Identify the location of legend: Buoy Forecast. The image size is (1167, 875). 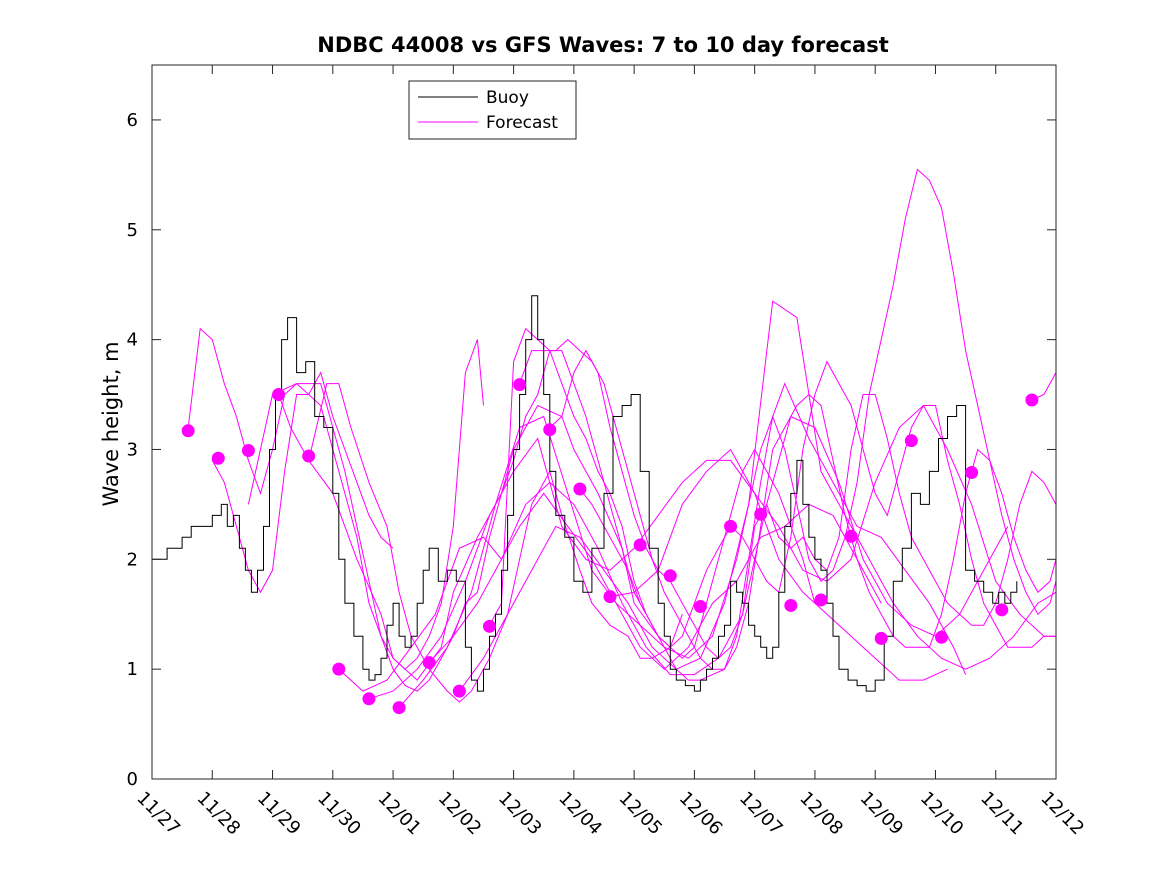
(492, 110).